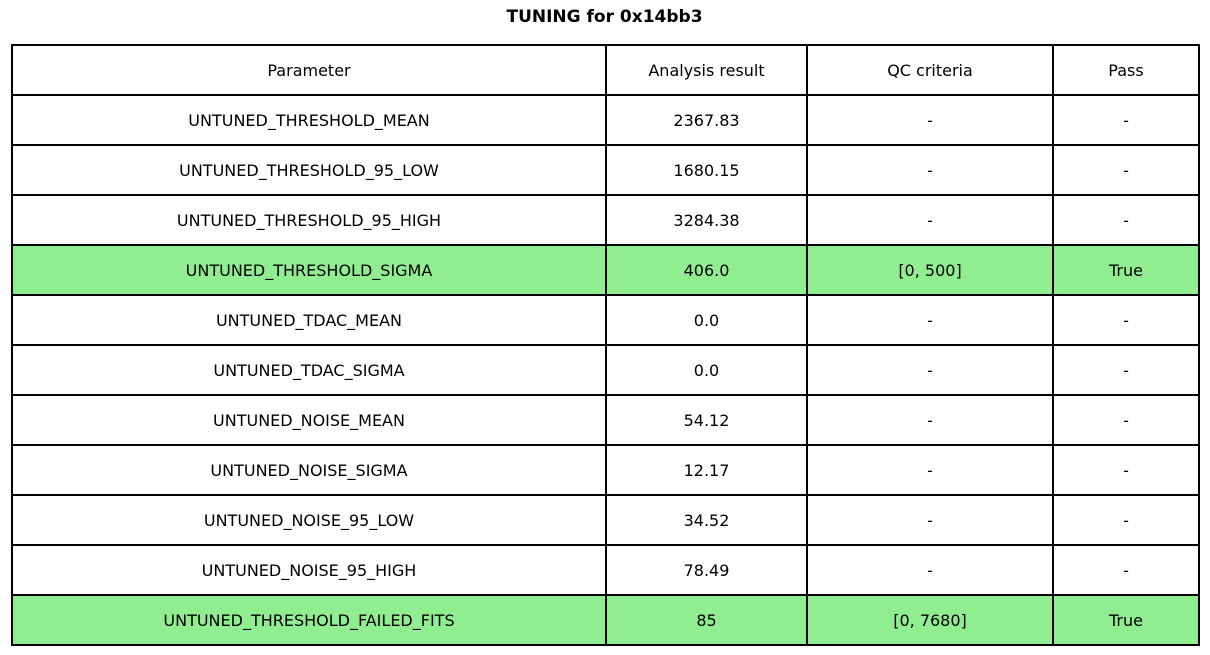  I want to click on cell-analysis-result: 1680.15, so click(706, 170).